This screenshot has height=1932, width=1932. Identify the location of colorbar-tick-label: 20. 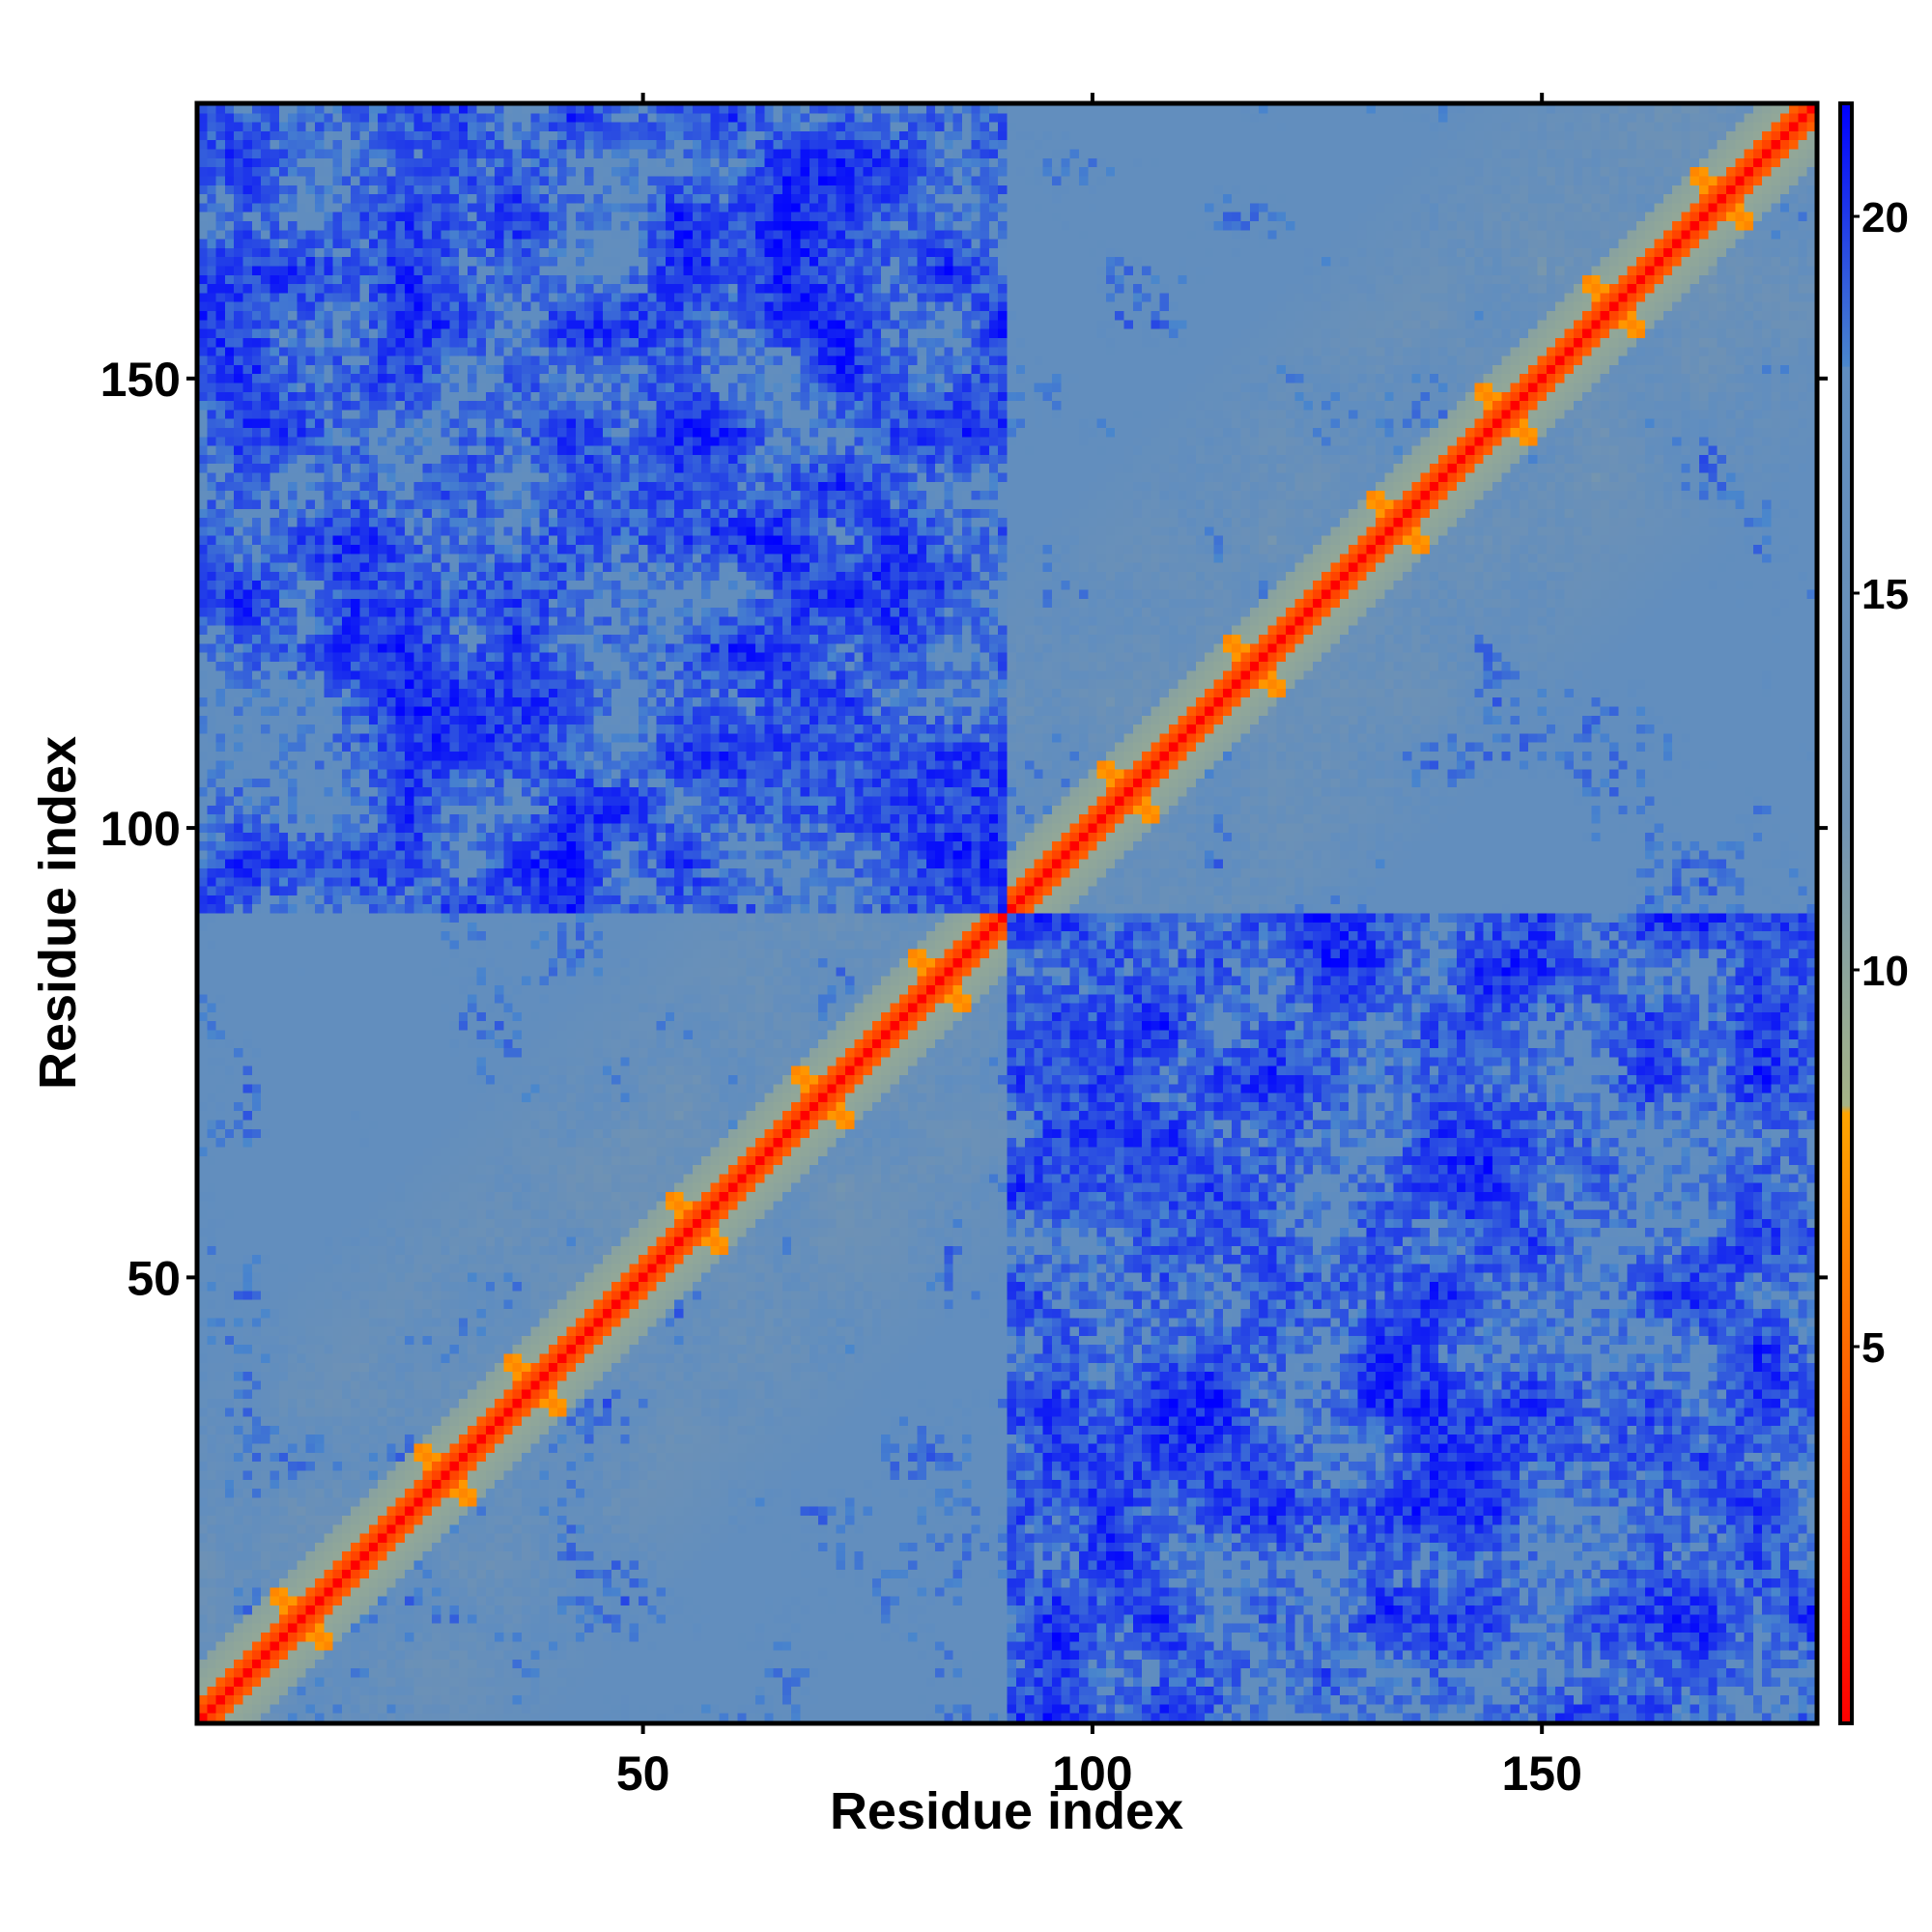
(1885, 218).